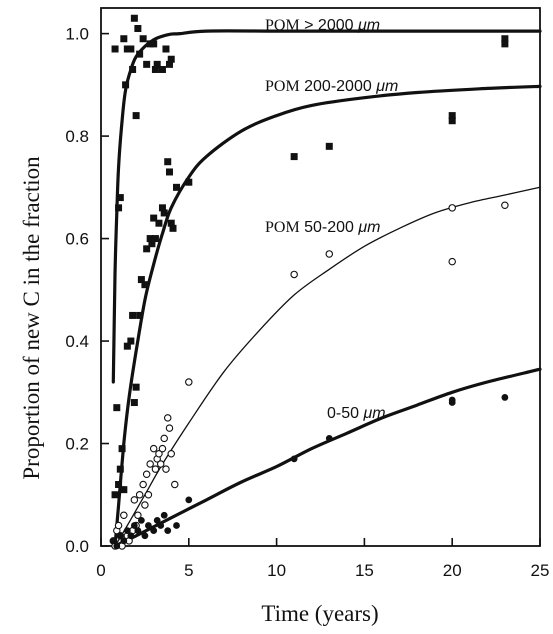 The width and height of the screenshot is (553, 634). What do you see at coordinates (100, 570) in the screenshot?
I see `x-tick-label: 0` at bounding box center [100, 570].